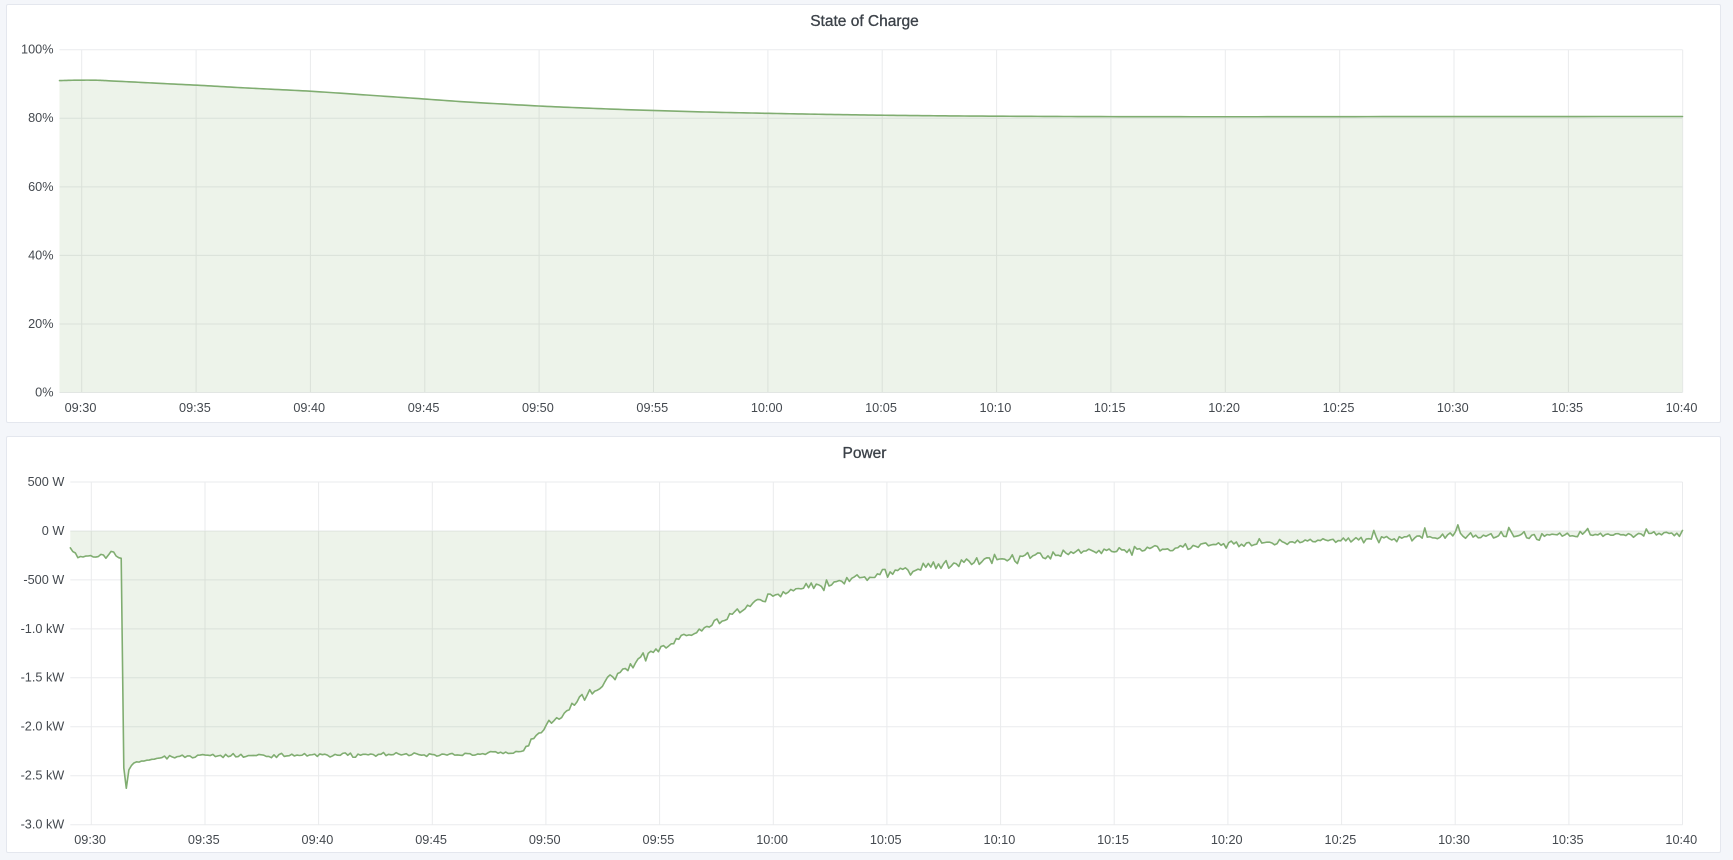  Describe the element at coordinates (40, 255) in the screenshot. I see `svg-text: 40%` at that location.